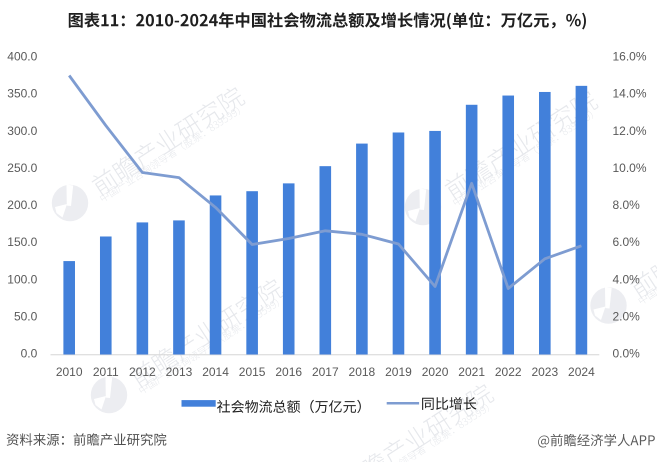 The height and width of the screenshot is (462, 657). Describe the element at coordinates (627, 279) in the screenshot. I see `svg-text: 4.0%` at that location.